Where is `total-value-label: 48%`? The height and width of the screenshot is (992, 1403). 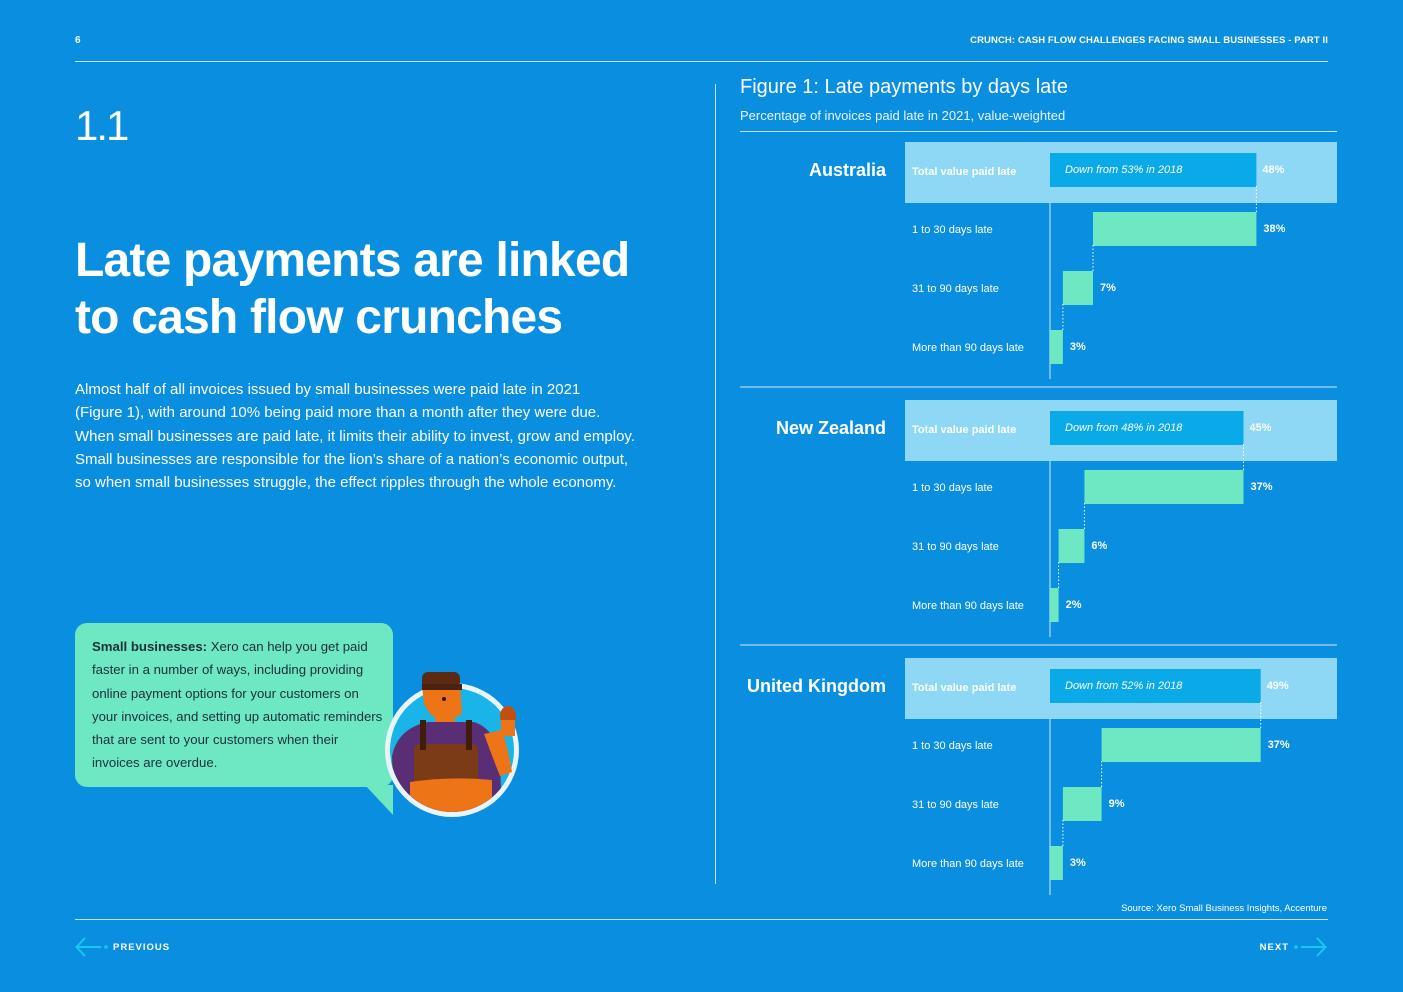 total-value-label: 48% is located at coordinates (1273, 170).